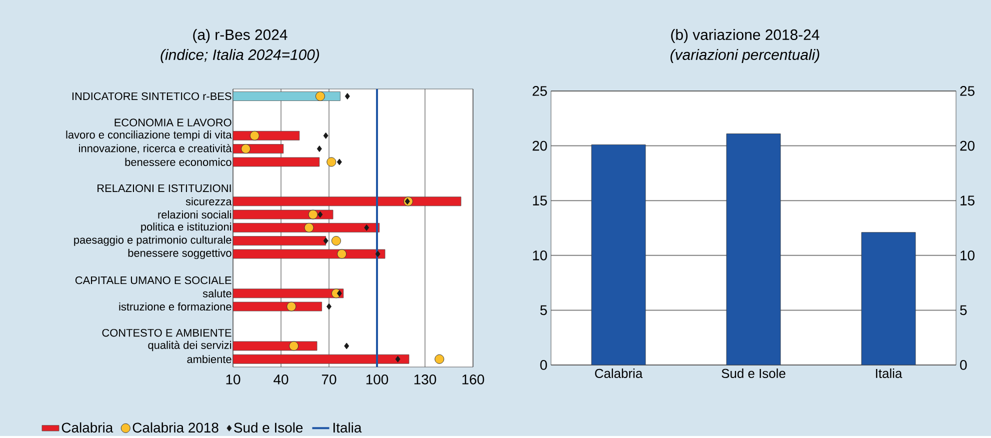 This screenshot has width=991, height=438. Describe the element at coordinates (425, 379) in the screenshot. I see `x-tick-label: 130` at that location.